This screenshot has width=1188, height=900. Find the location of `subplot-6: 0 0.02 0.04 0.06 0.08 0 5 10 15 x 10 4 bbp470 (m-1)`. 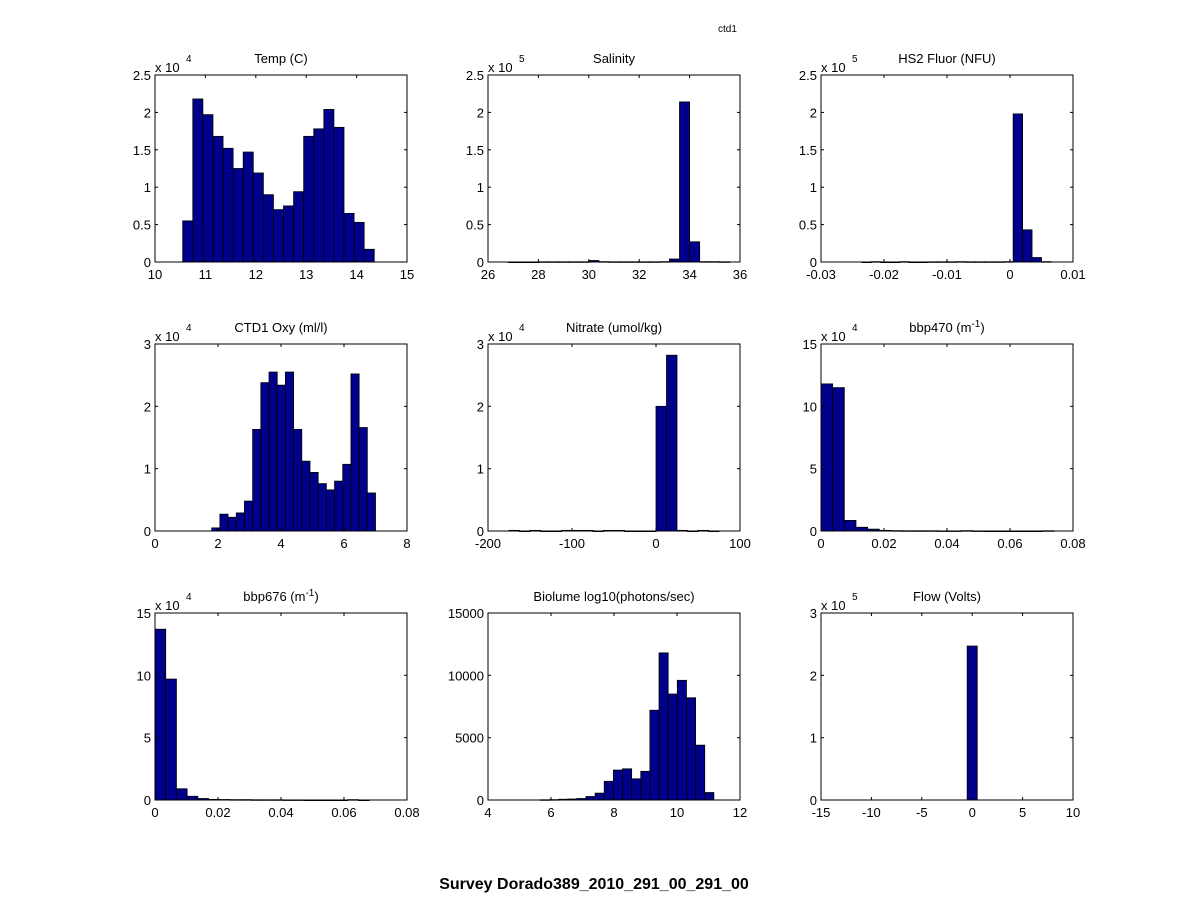

subplot-6: 0 0.02 0.04 0.06 0.08 0 5 10 15 x 10 4 bbp470 (m-1) is located at coordinates (944, 435).